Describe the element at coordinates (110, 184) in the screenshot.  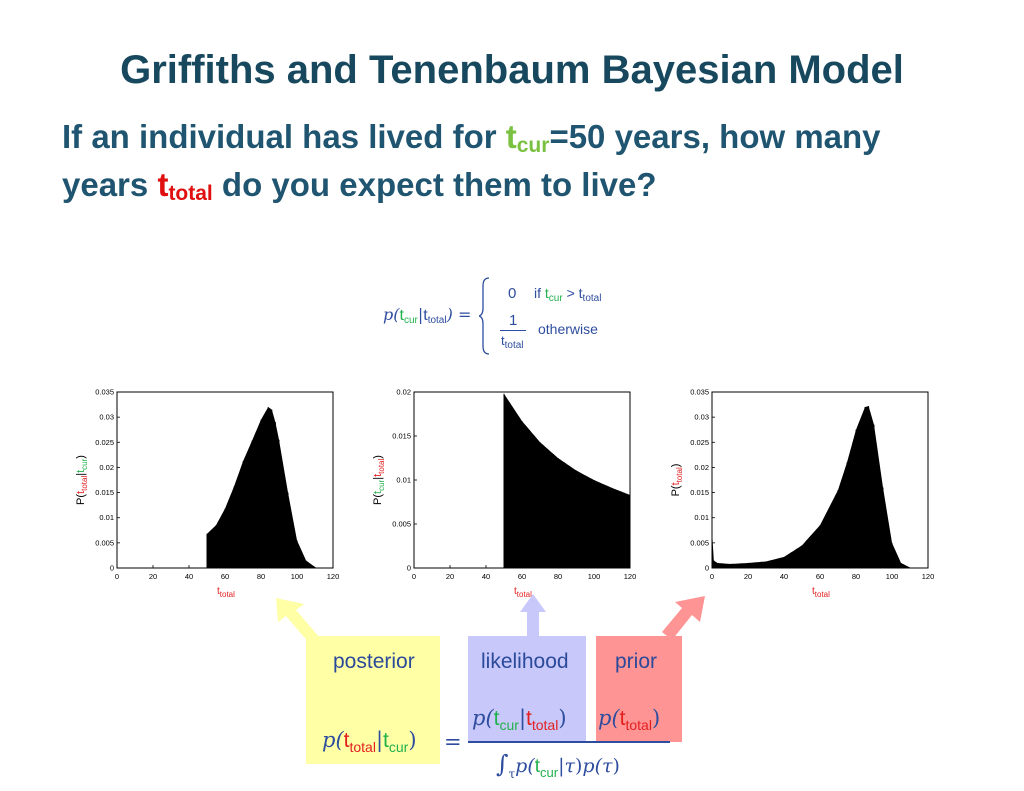
I see `question-line2-pre: years` at that location.